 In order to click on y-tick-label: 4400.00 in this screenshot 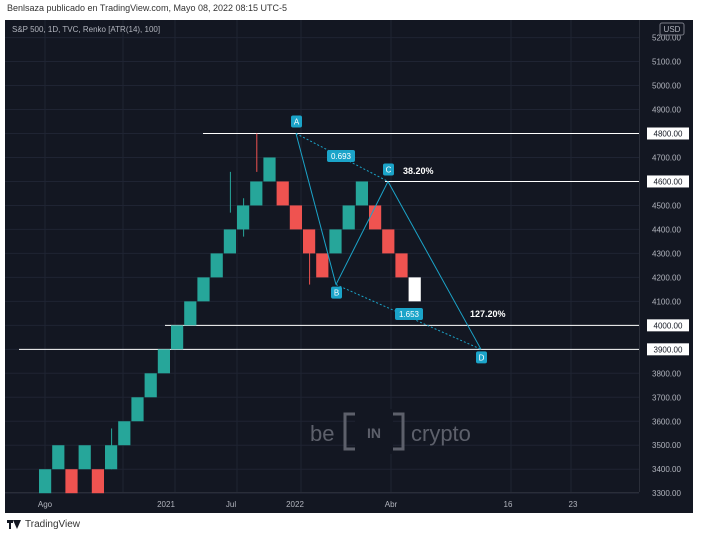, I will do `click(666, 229)`.